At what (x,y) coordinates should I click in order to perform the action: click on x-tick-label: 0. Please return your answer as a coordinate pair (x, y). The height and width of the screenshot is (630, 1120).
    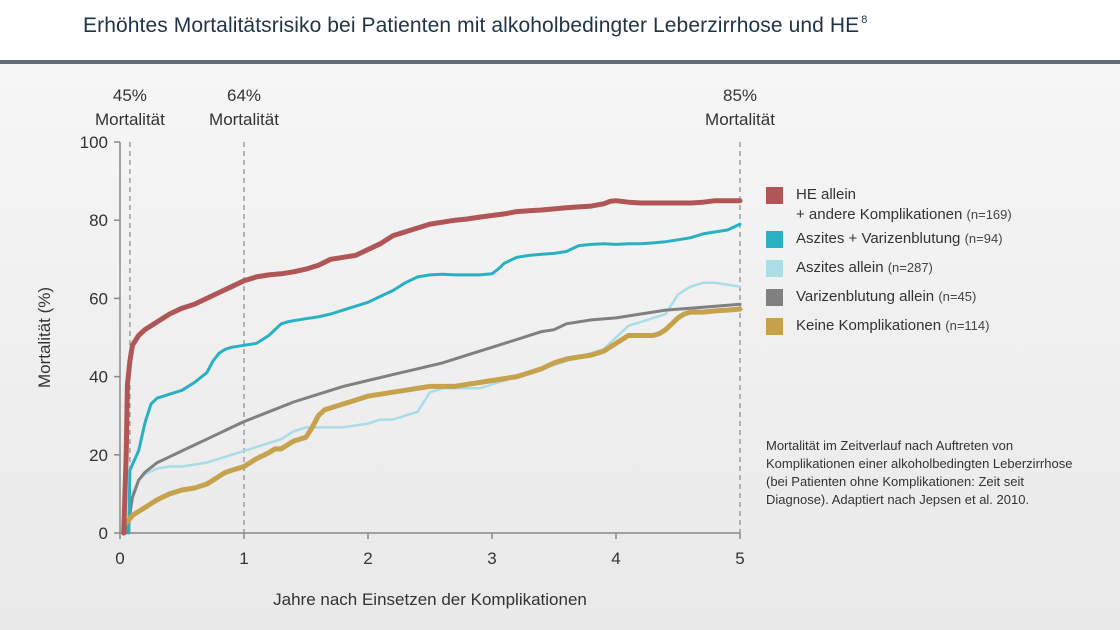
    Looking at the image, I should click on (119, 558).